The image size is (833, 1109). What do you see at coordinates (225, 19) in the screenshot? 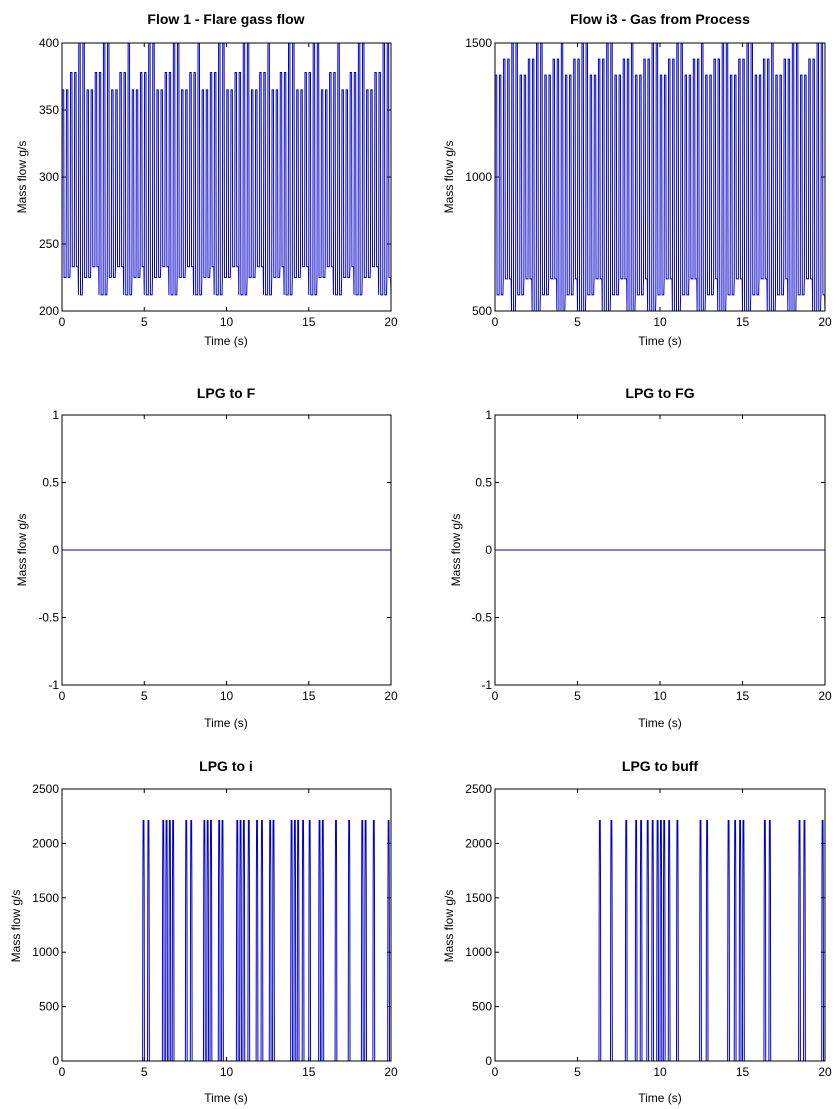
I see `plot-title: Flow 1 - Flare gass flow` at bounding box center [225, 19].